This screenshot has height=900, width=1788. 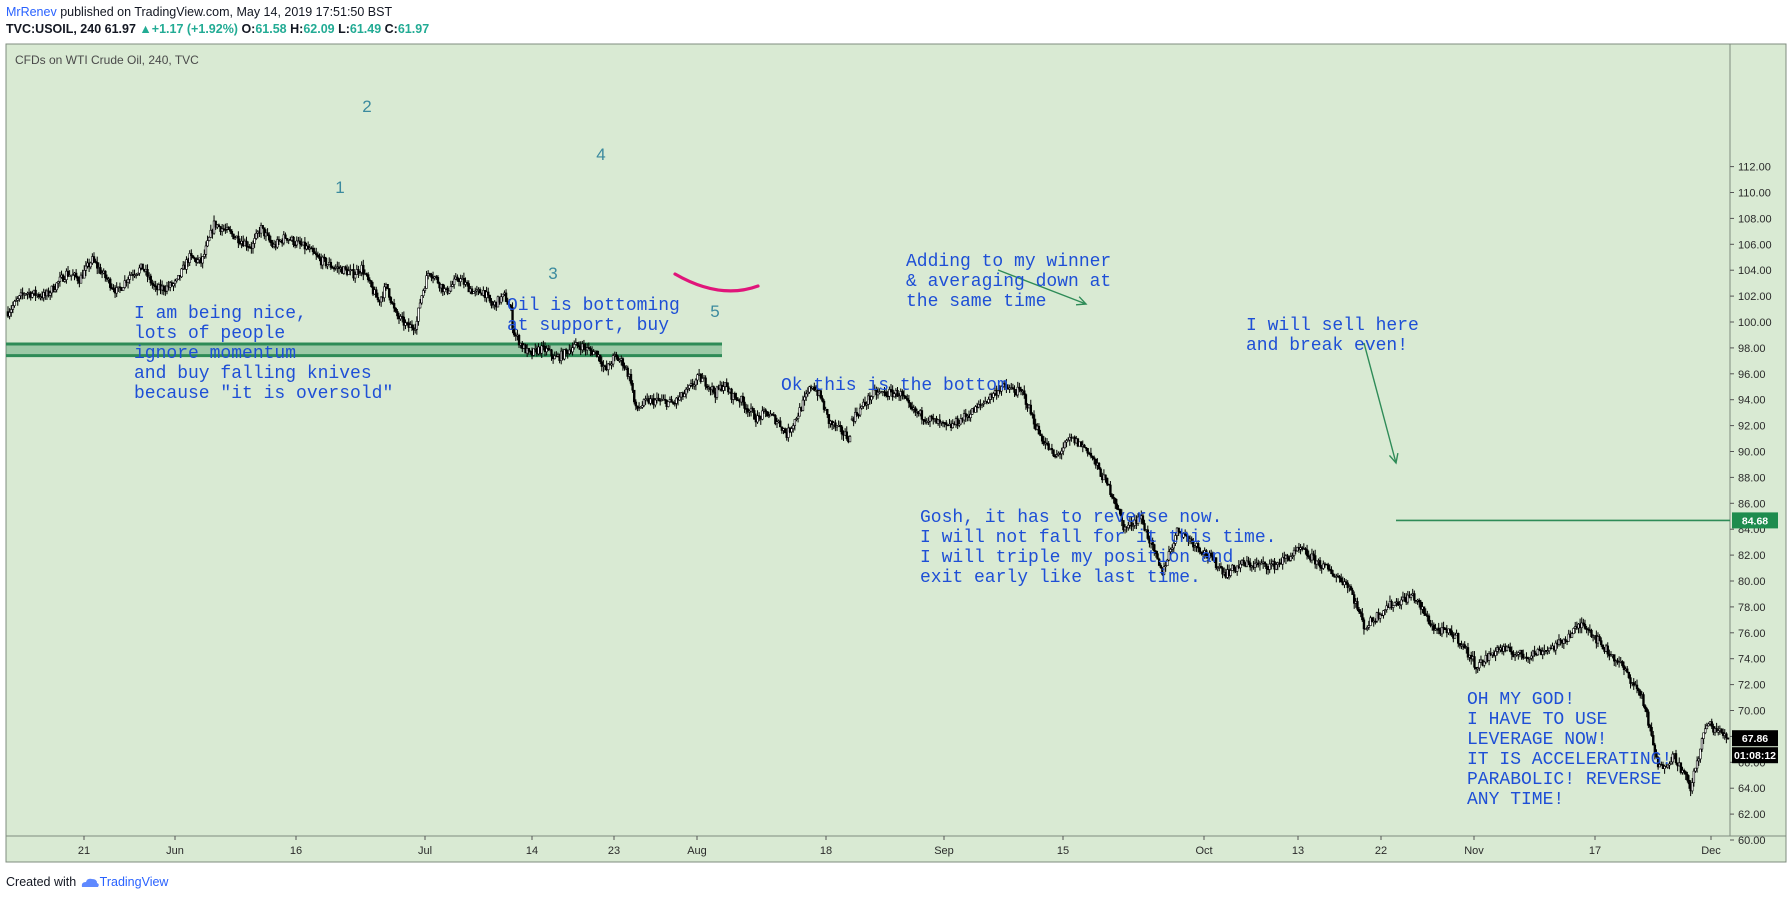 I want to click on y-tick-label: 112.00, so click(x=1754, y=168).